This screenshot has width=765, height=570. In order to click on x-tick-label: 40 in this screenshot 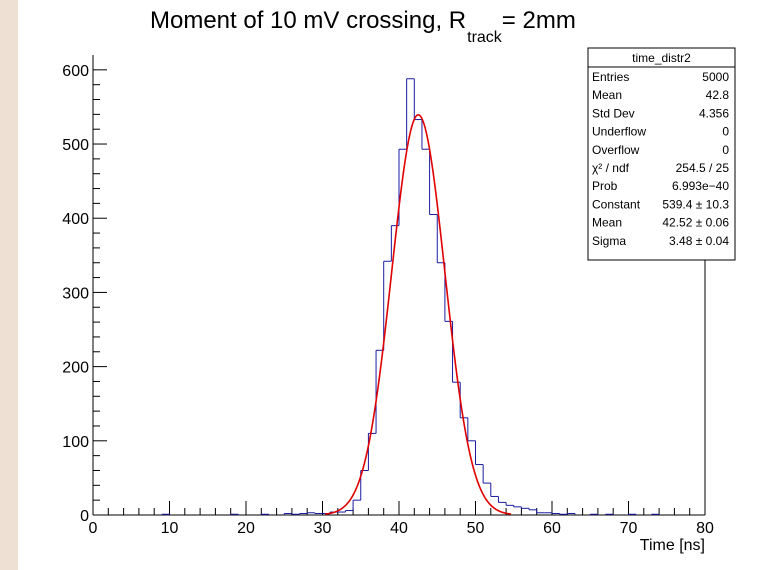, I will do `click(399, 528)`.